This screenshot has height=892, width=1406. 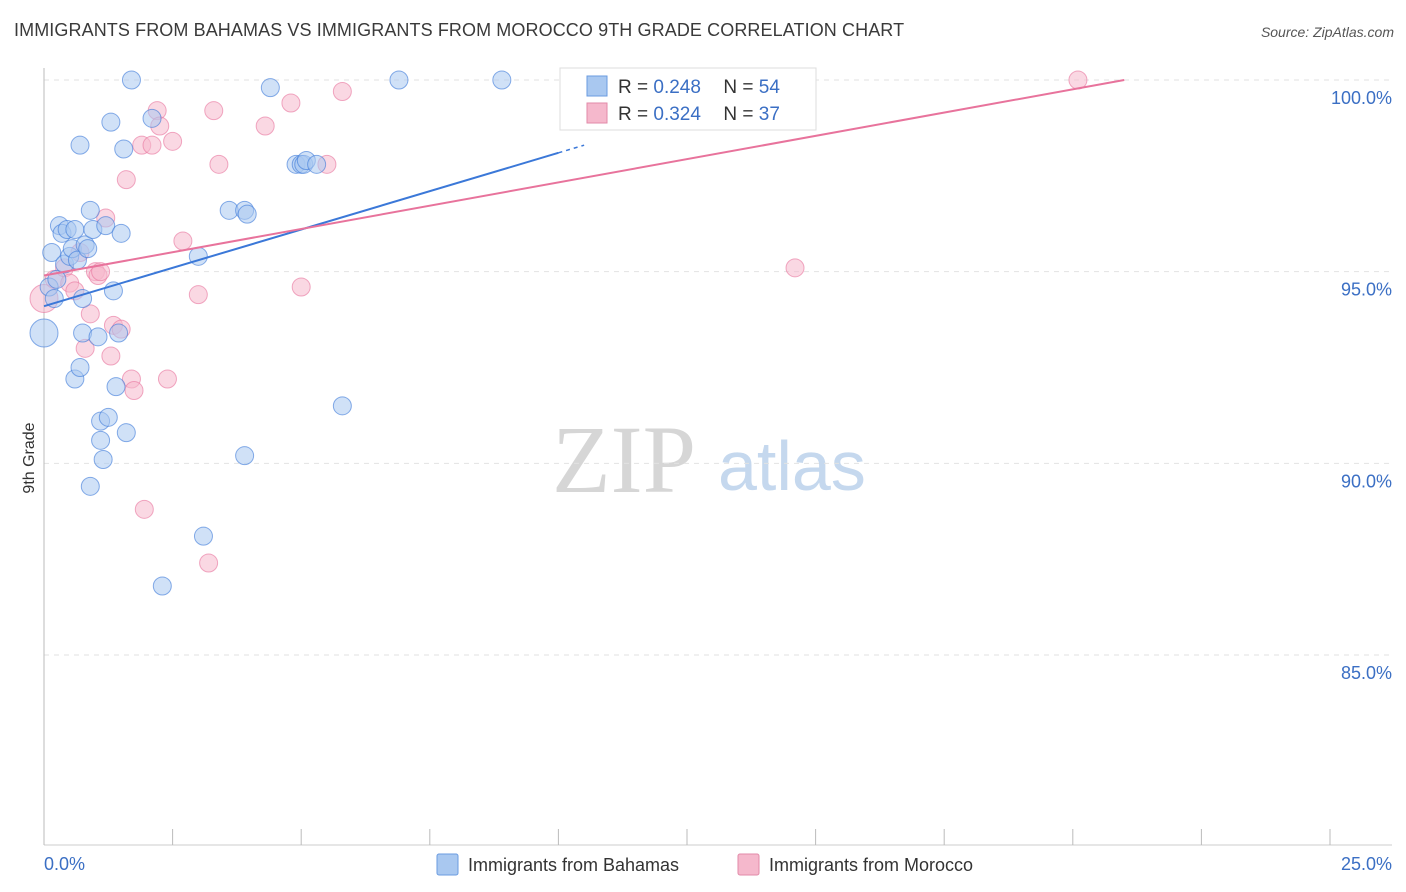 I want to click on x-tick-label-max: 25.0%, so click(x=1366, y=864).